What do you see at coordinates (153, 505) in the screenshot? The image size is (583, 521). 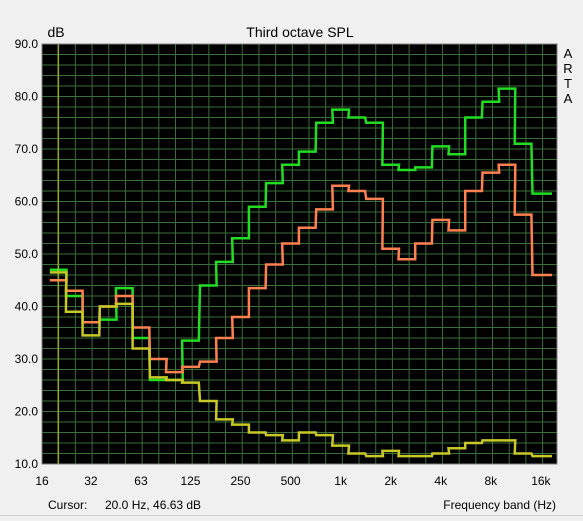 I see `cursor-readout: 20.0 Hz, 46.63 dB` at bounding box center [153, 505].